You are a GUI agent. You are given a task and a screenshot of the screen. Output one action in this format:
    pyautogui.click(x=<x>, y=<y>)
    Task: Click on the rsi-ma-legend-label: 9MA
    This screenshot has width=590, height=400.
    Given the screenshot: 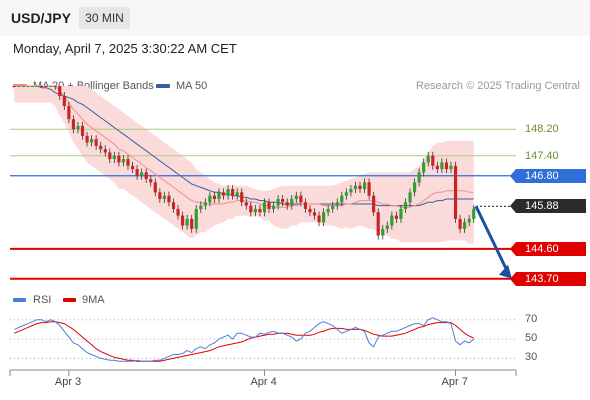 What is the action you would take?
    pyautogui.click(x=93, y=300)
    